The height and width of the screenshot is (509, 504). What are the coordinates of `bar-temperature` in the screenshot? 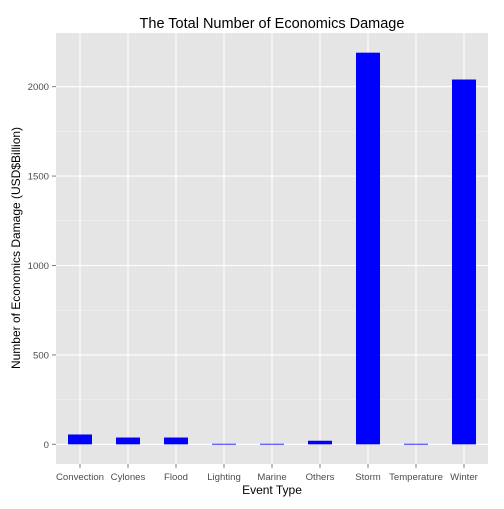 It's located at (416, 444).